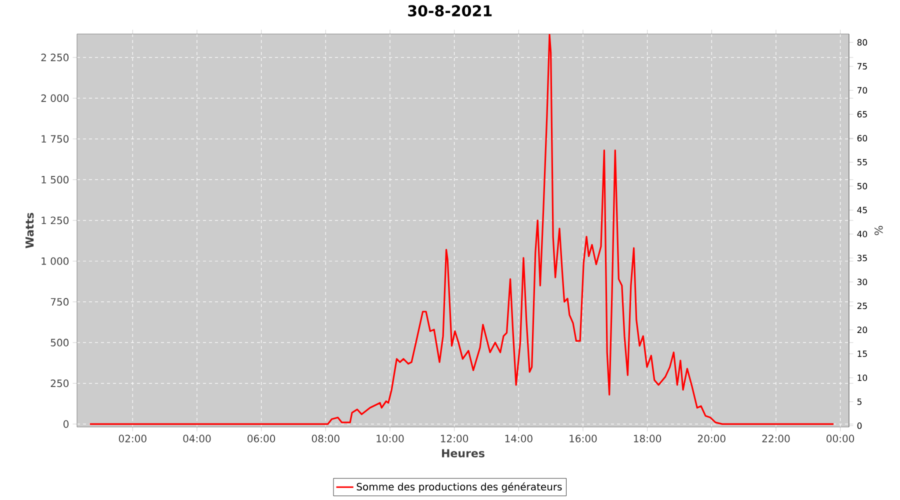  Describe the element at coordinates (862, 210) in the screenshot. I see `y2-tick-label: 45` at that location.